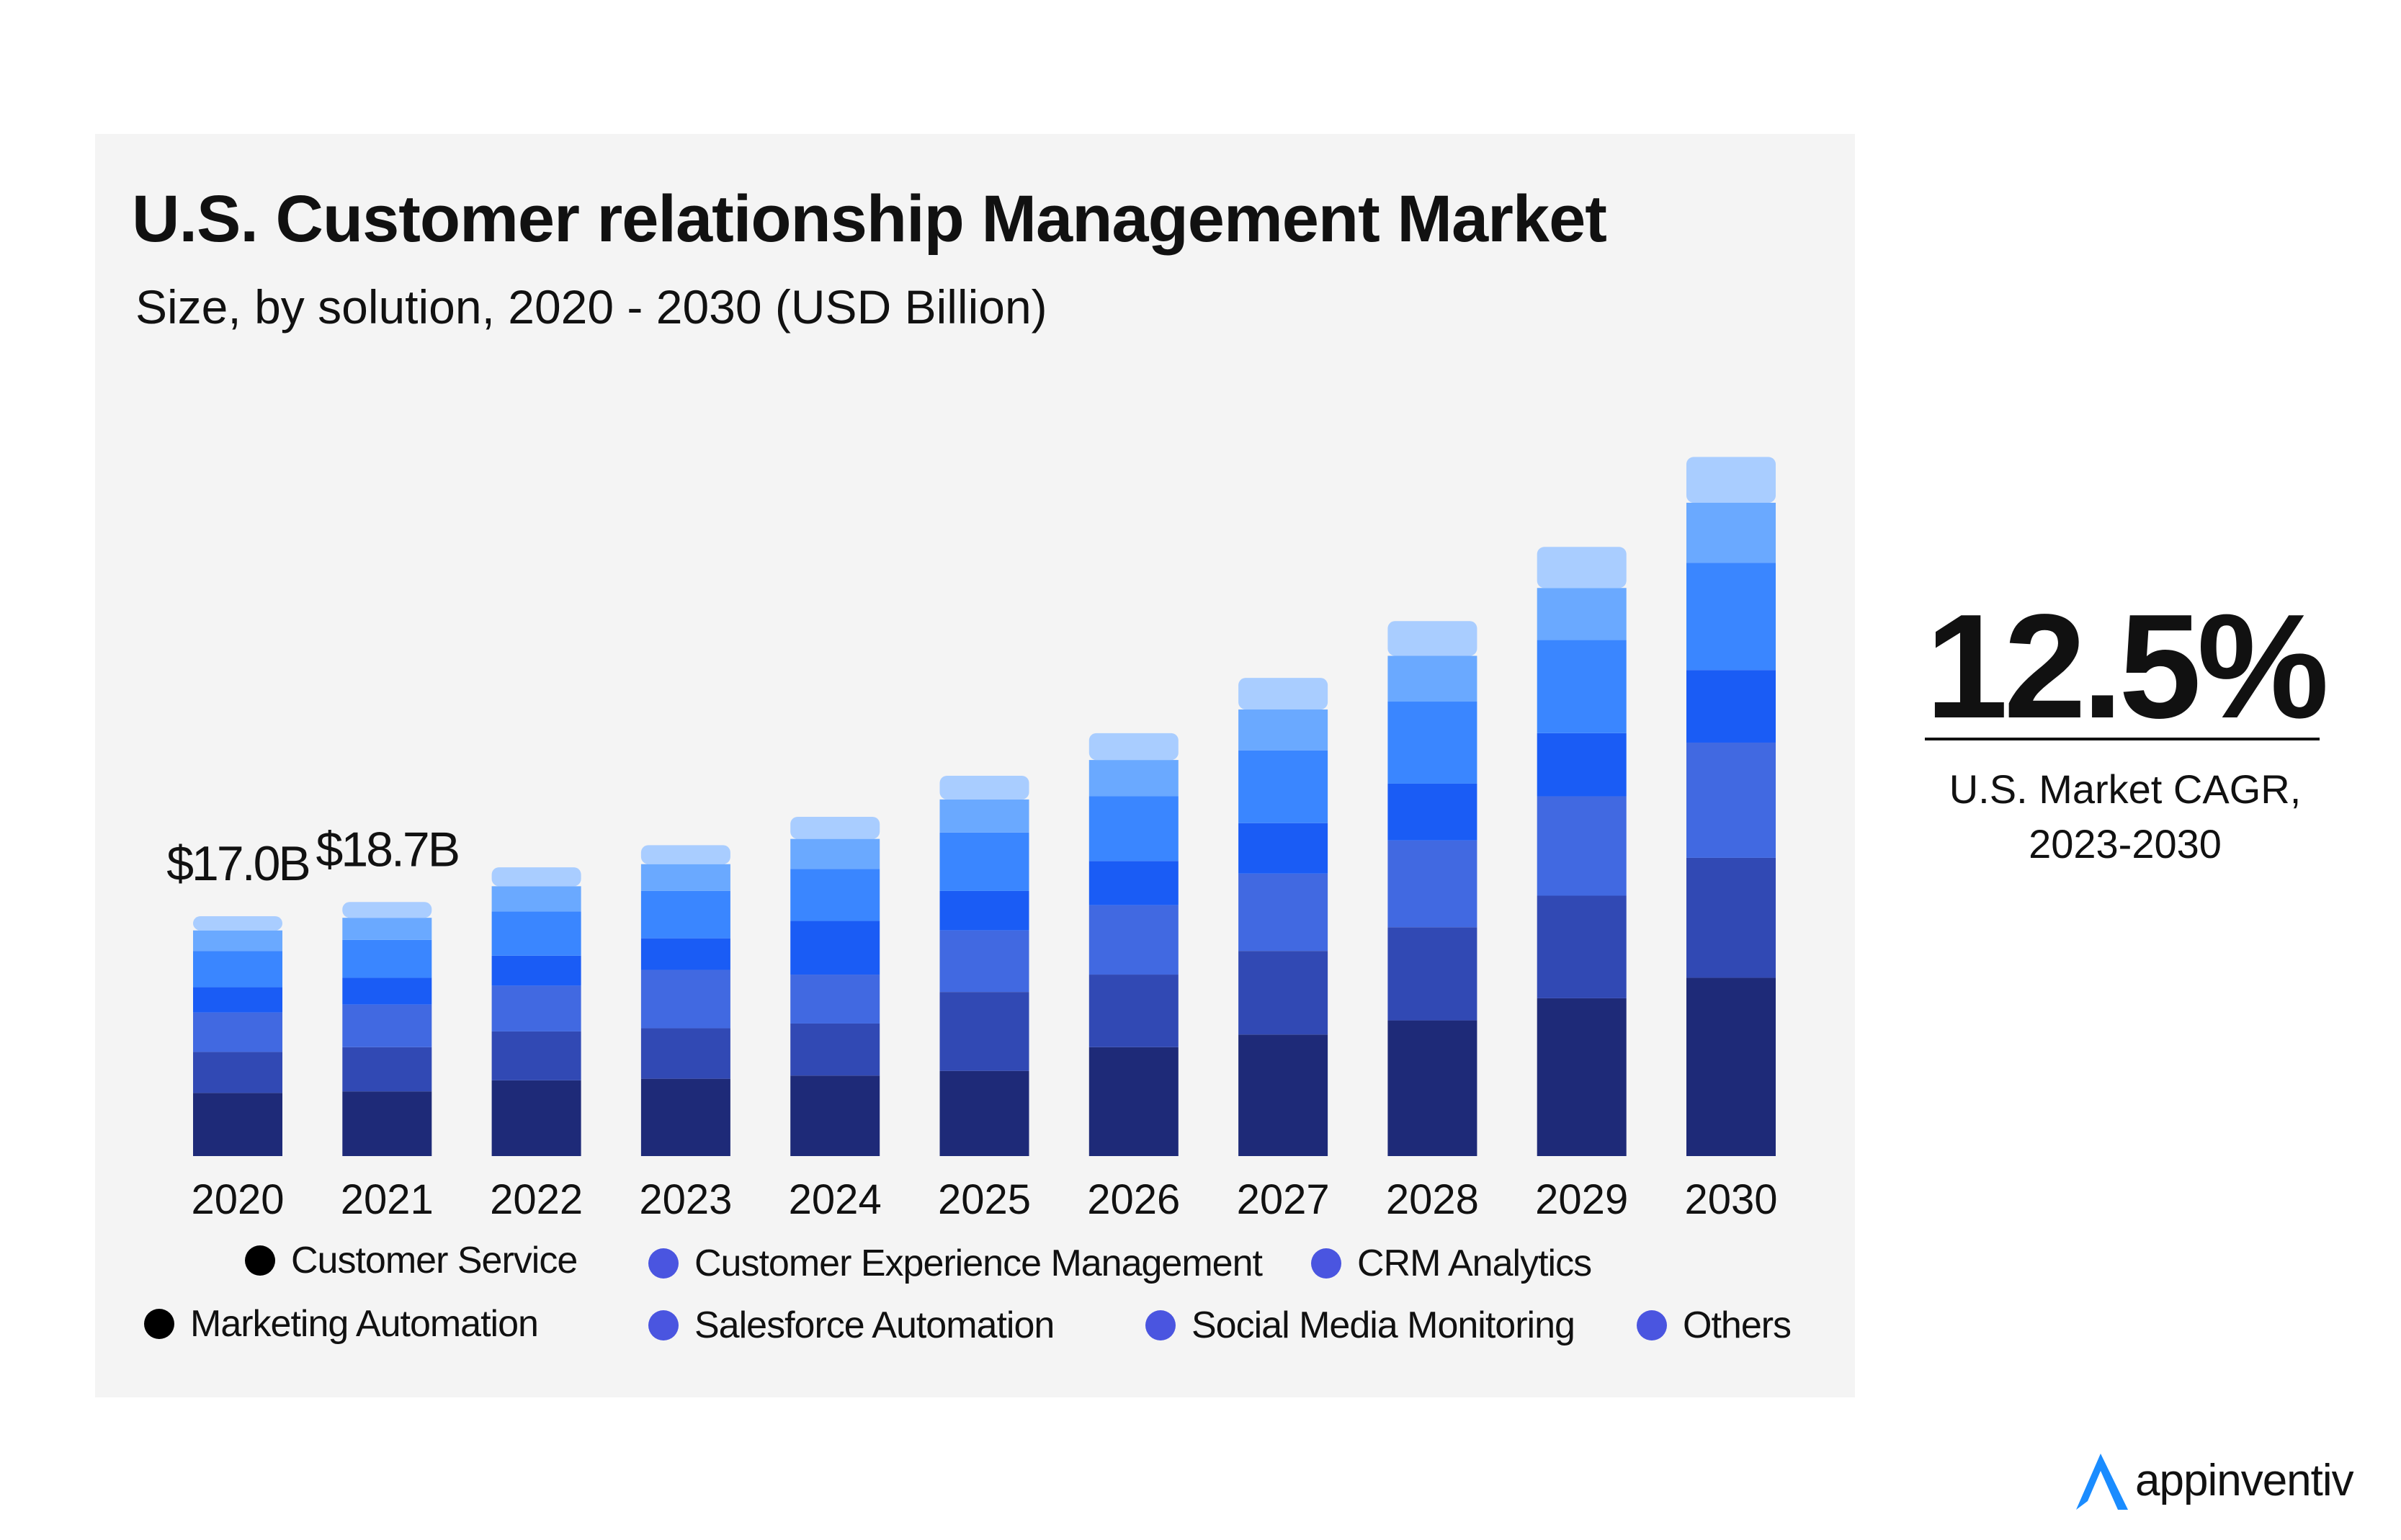 The width and height of the screenshot is (2401, 1540). I want to click on x-tick-label: 2022, so click(536, 1199).